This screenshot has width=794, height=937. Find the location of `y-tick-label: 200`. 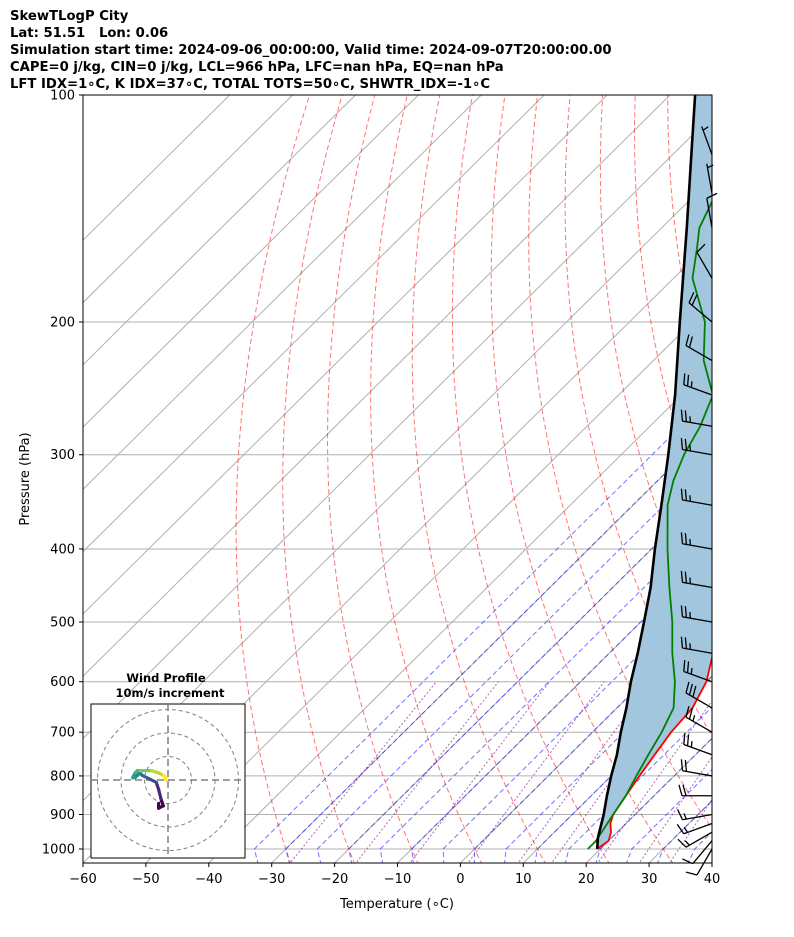

y-tick-label: 200 is located at coordinates (62, 322).